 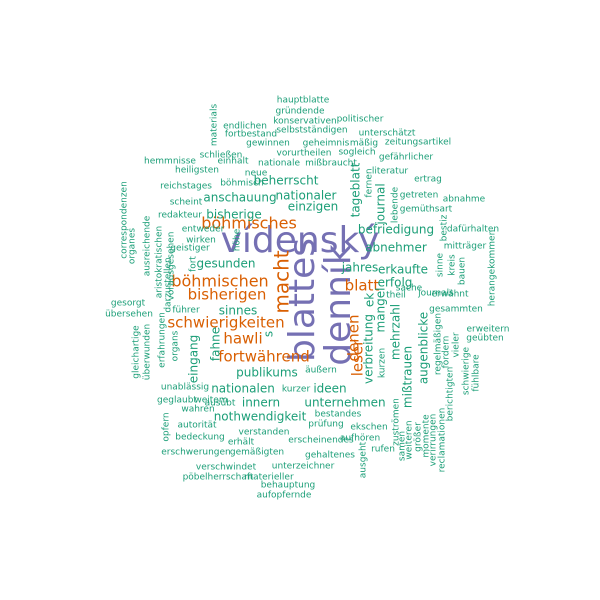 I want to click on word-hauptblatte: hauptblatte, so click(x=303, y=101).